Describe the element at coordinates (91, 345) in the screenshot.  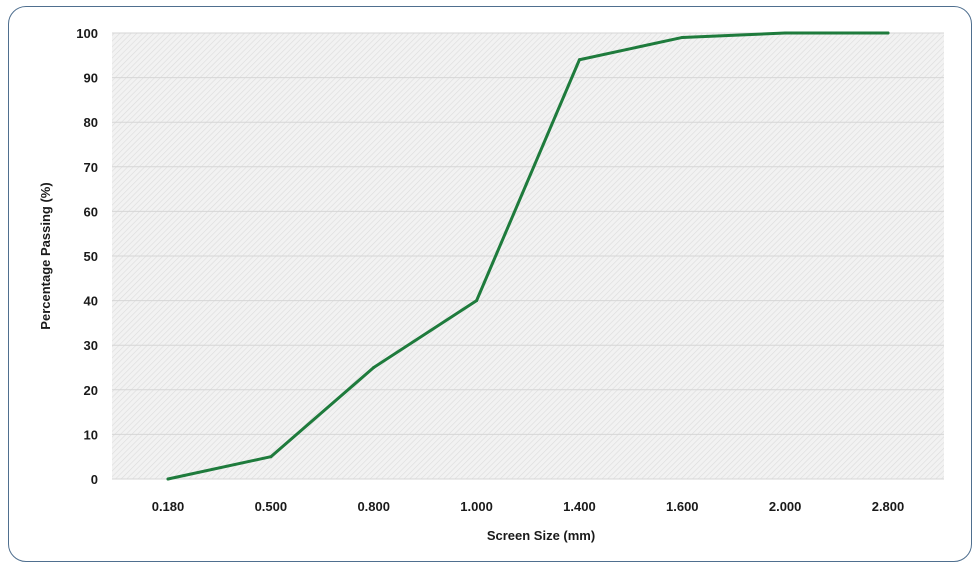
I see `y-tick-label: 30` at that location.